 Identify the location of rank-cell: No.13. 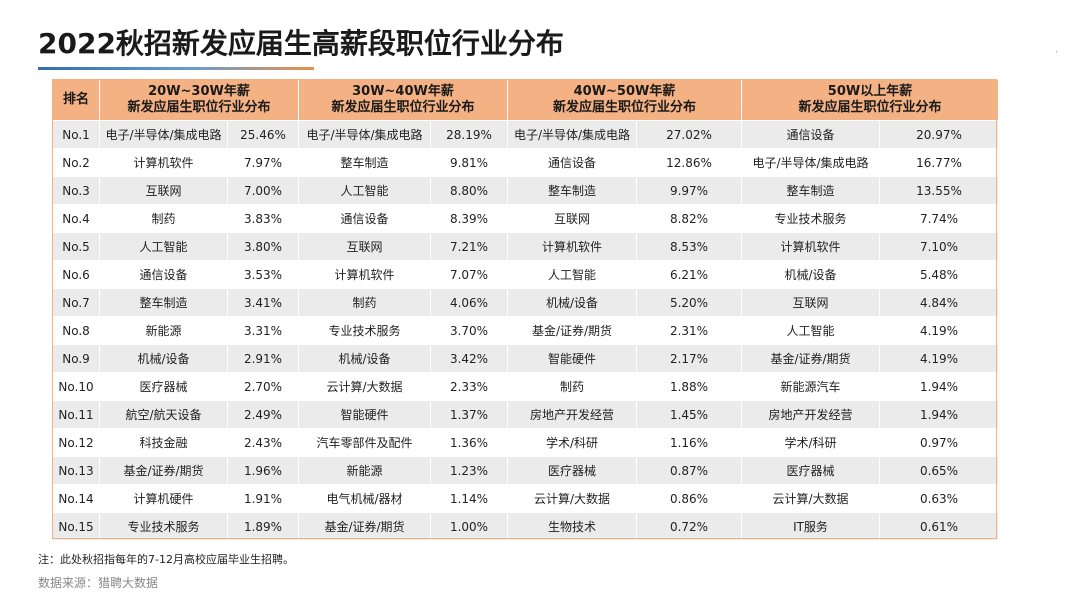
(76, 470).